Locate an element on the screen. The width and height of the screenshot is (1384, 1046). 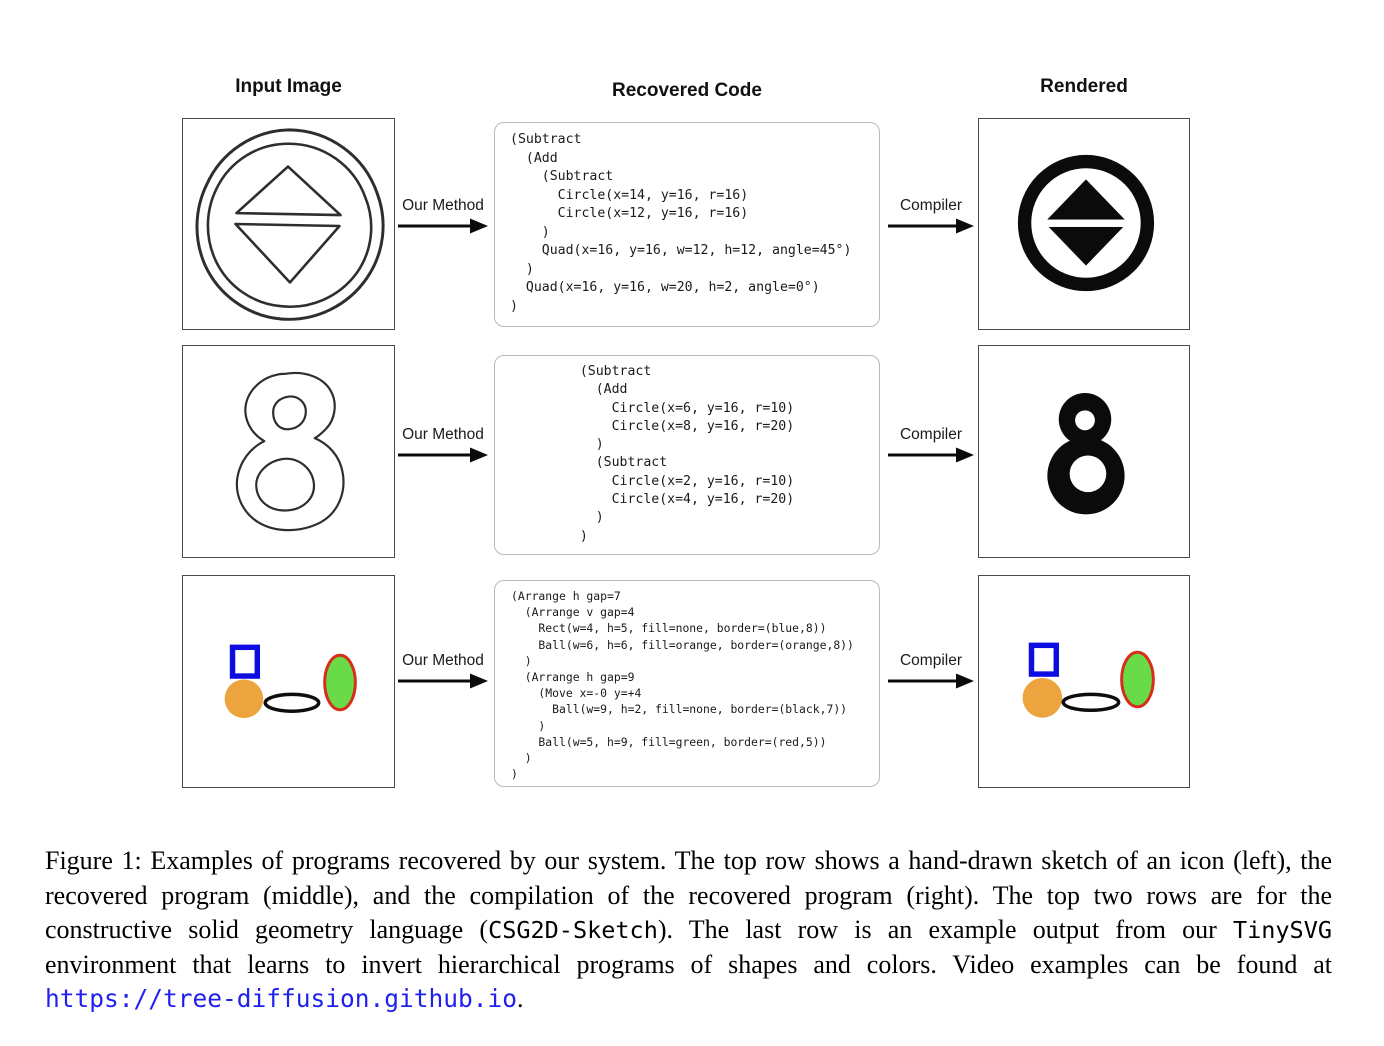
up-triangle-sketch is located at coordinates (288, 191).